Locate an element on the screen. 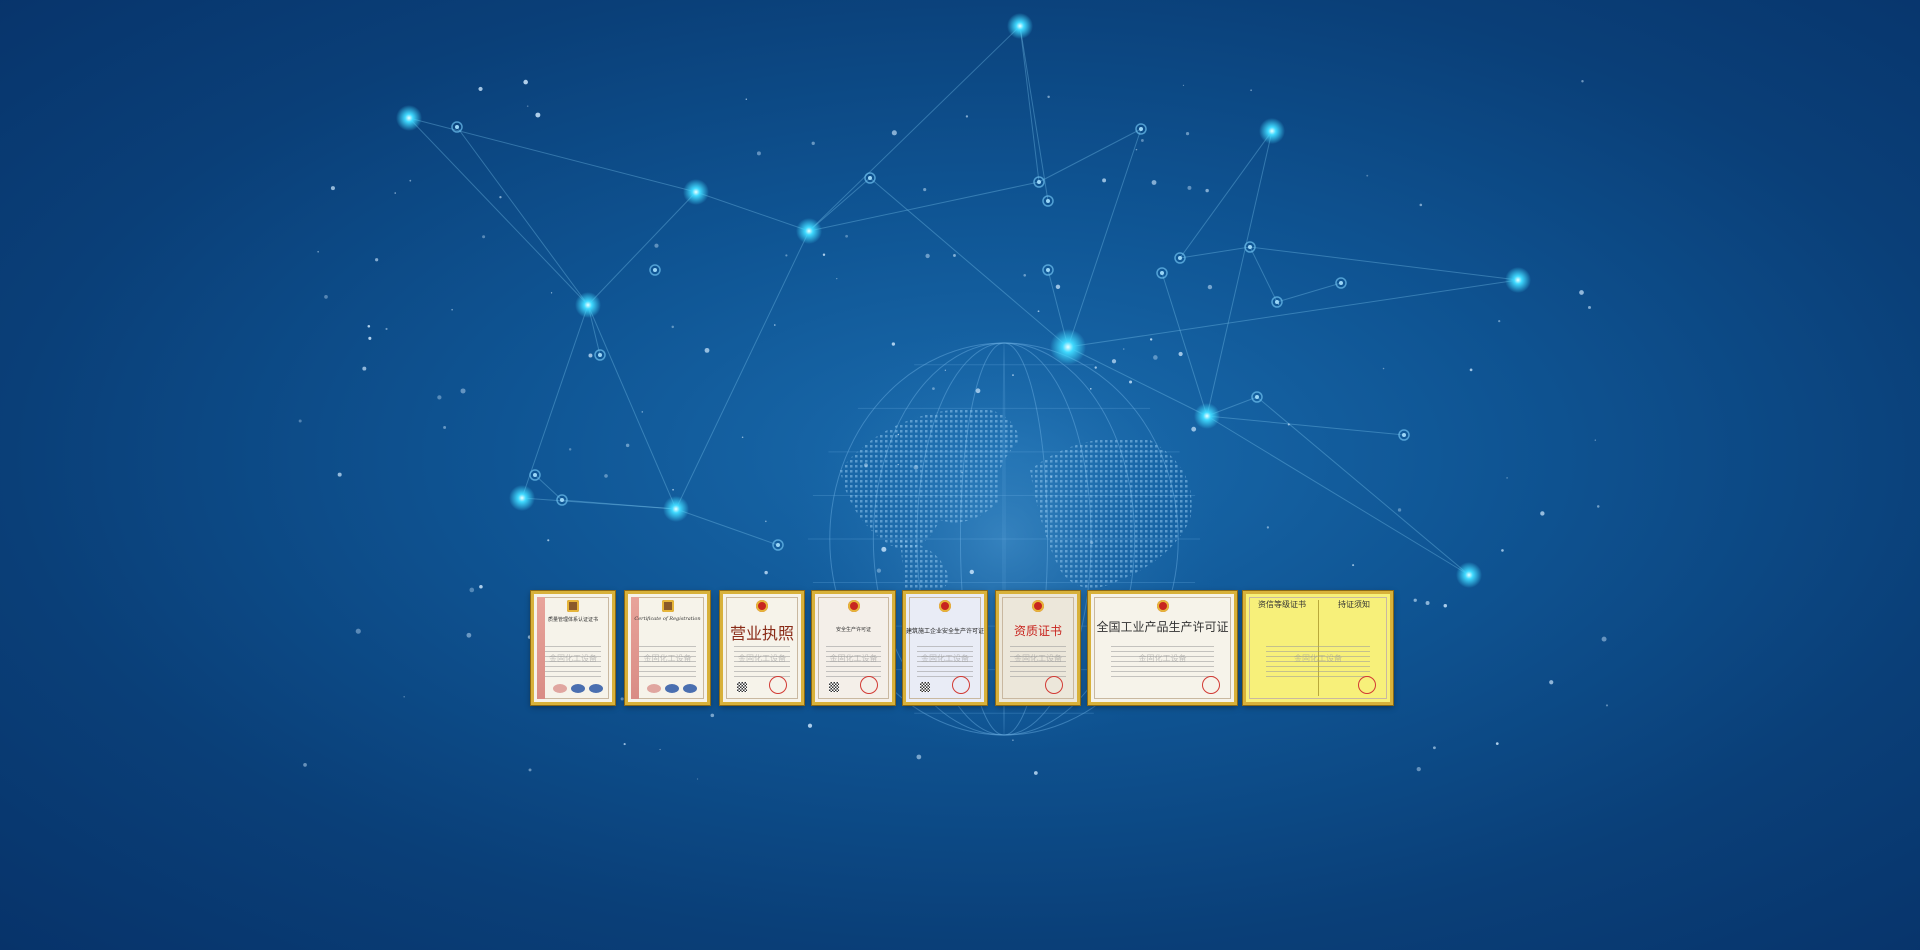  certificate-title: 质量管理体系认证证书 is located at coordinates (572, 620).